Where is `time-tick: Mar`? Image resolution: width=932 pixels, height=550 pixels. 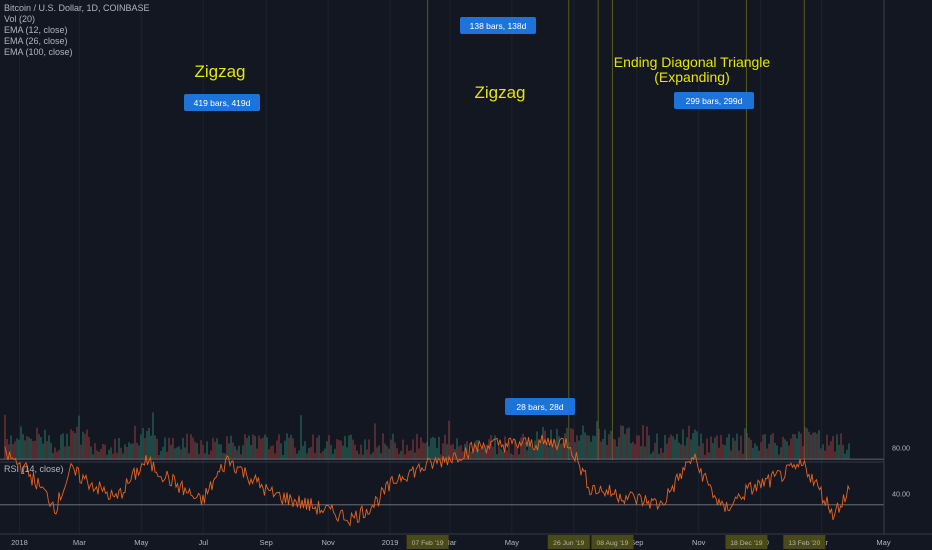
time-tick: Mar is located at coordinates (450, 542).